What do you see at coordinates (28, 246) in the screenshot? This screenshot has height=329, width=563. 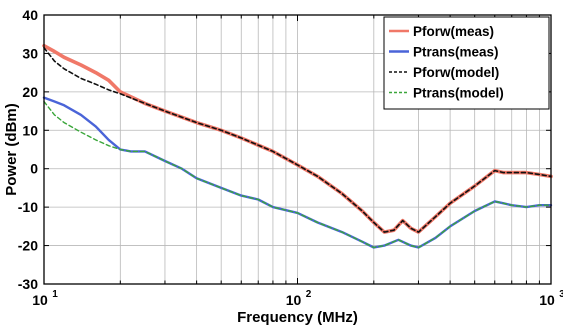 I see `y-tick-label: -20` at bounding box center [28, 246].